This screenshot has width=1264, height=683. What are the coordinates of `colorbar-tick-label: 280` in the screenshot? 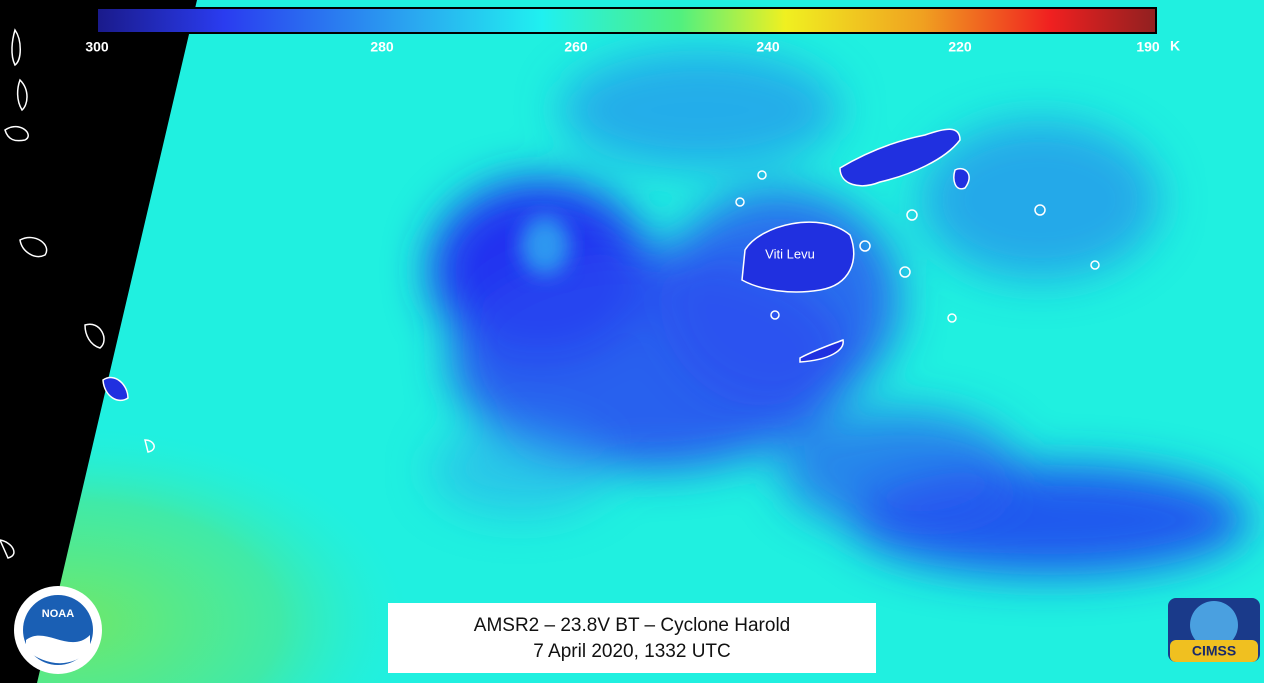 It's located at (382, 47).